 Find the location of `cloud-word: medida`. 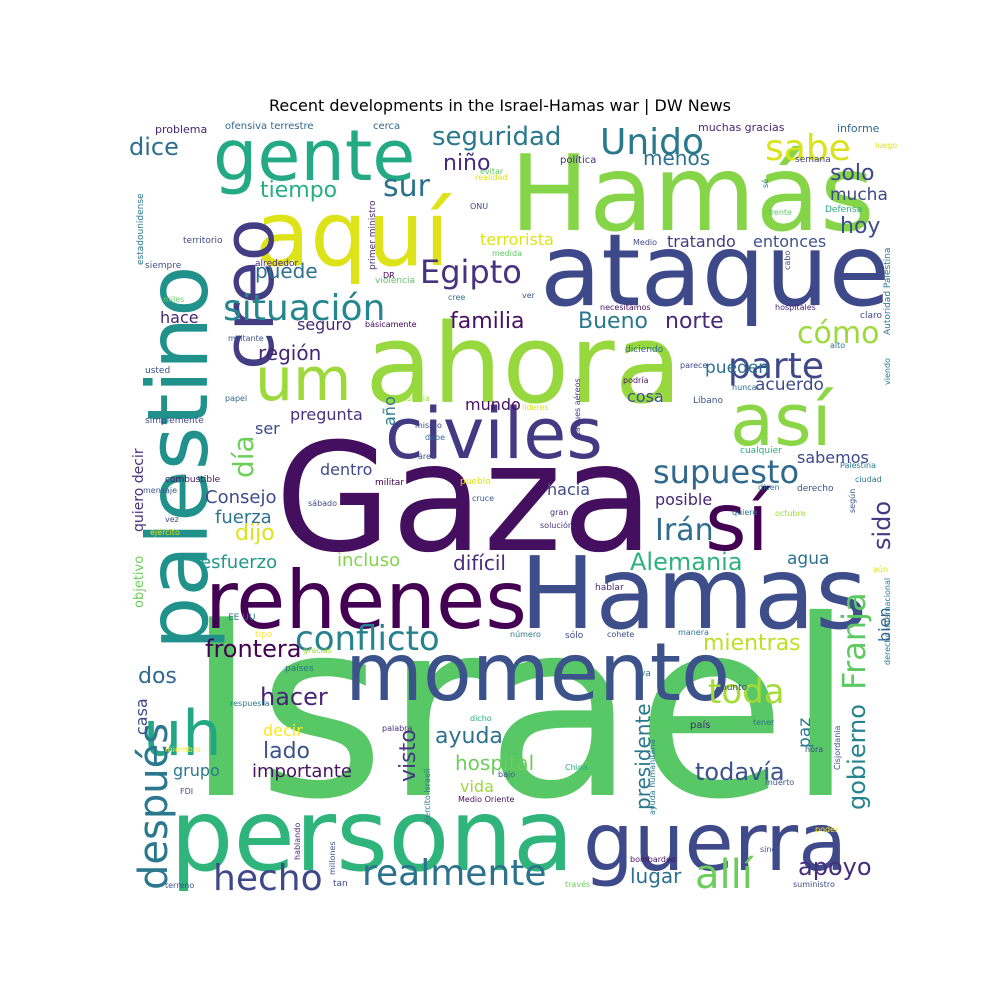

cloud-word: medida is located at coordinates (507, 253).